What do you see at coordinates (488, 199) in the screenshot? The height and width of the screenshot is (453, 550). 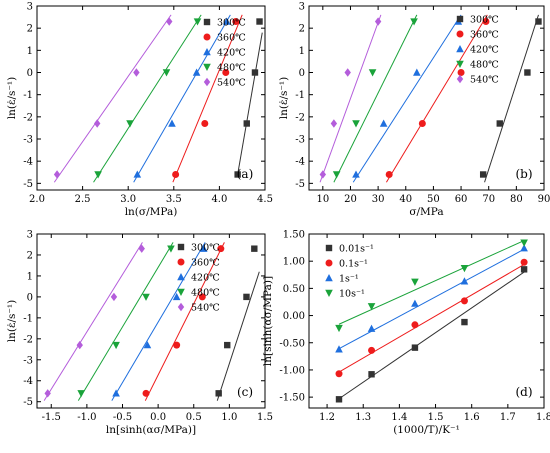 I see `x-tick-label: 70` at bounding box center [488, 199].